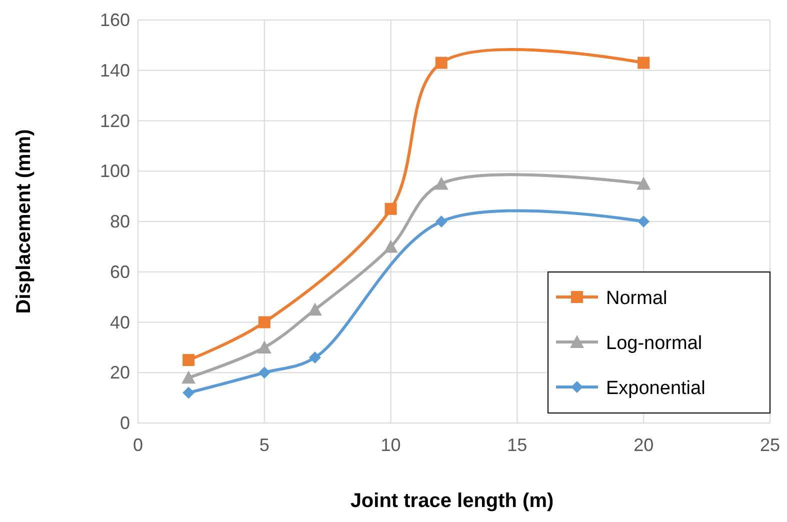 The image size is (787, 522). What do you see at coordinates (120, 322) in the screenshot?
I see `y-tick-label: 40` at bounding box center [120, 322].